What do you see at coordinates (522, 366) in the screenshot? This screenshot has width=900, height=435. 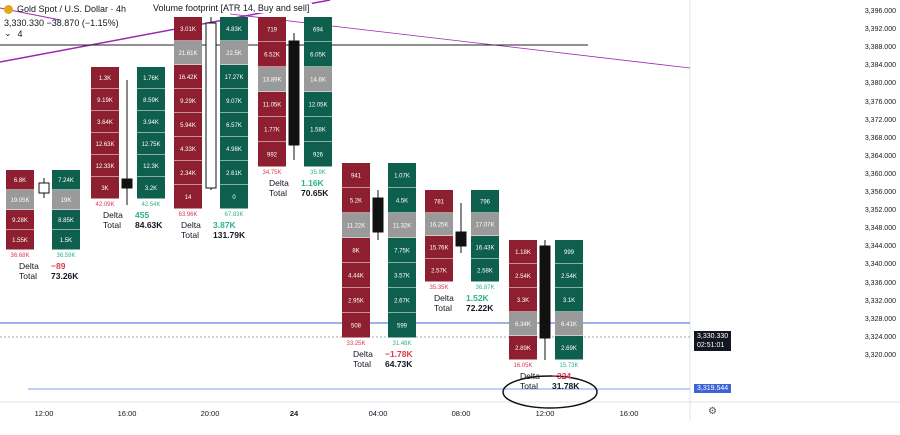 I see `sell-total-label: 16.05K` at bounding box center [522, 366].